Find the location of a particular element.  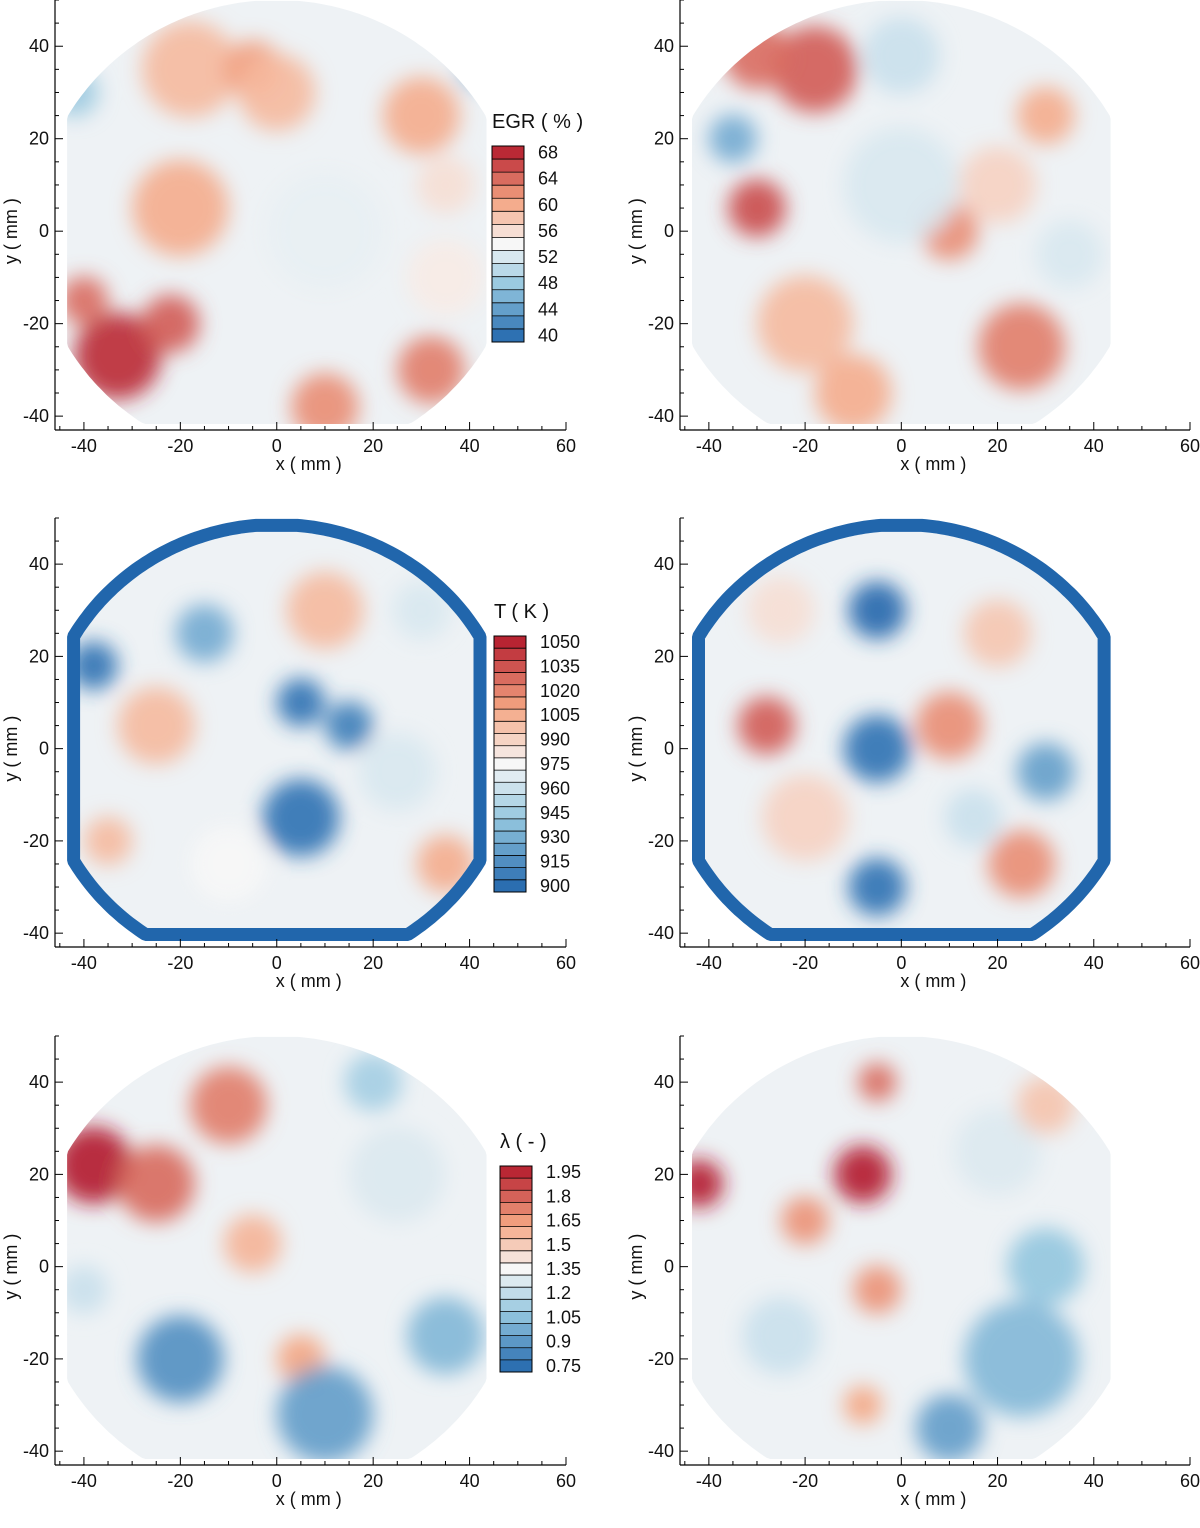

x-axis-title: x ( mm ) is located at coordinates (933, 981).